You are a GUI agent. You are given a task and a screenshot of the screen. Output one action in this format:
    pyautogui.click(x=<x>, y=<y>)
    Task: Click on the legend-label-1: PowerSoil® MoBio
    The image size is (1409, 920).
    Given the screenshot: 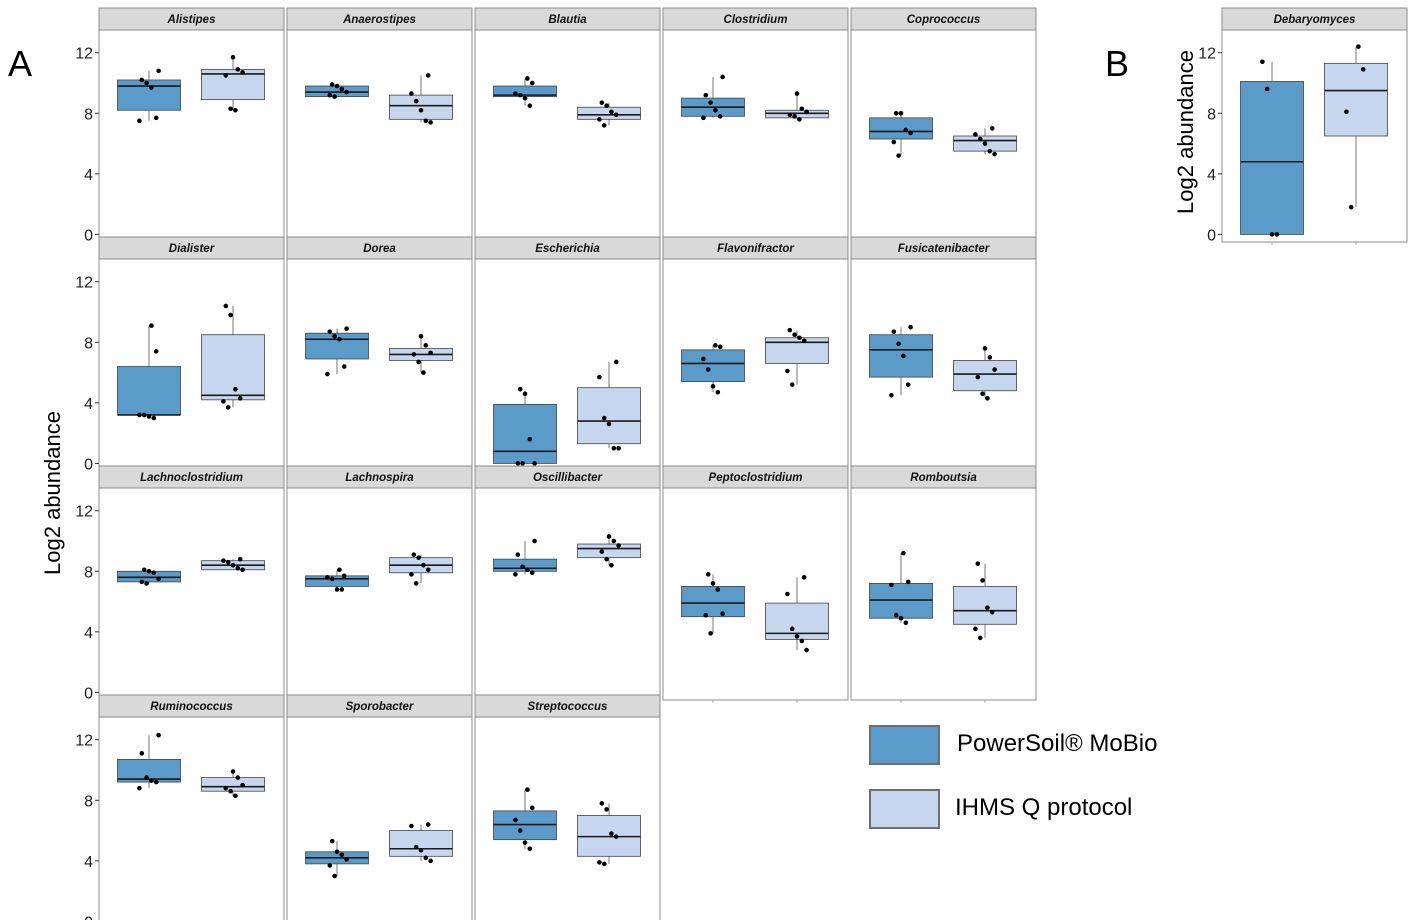 What is the action you would take?
    pyautogui.click(x=1057, y=743)
    